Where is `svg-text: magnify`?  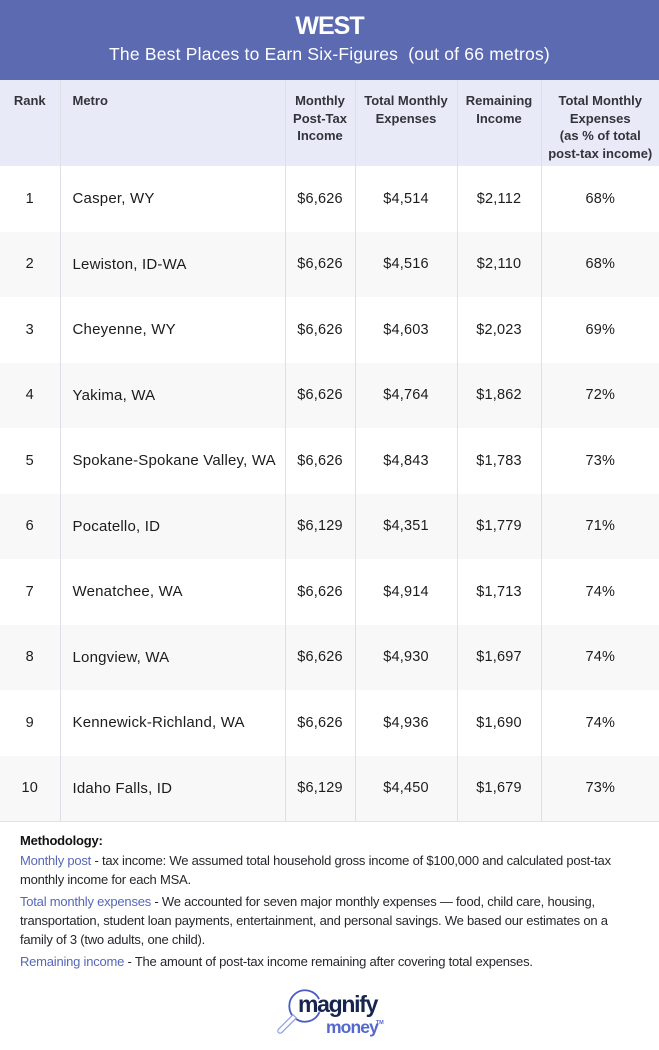 svg-text: magnify is located at coordinates (338, 1004).